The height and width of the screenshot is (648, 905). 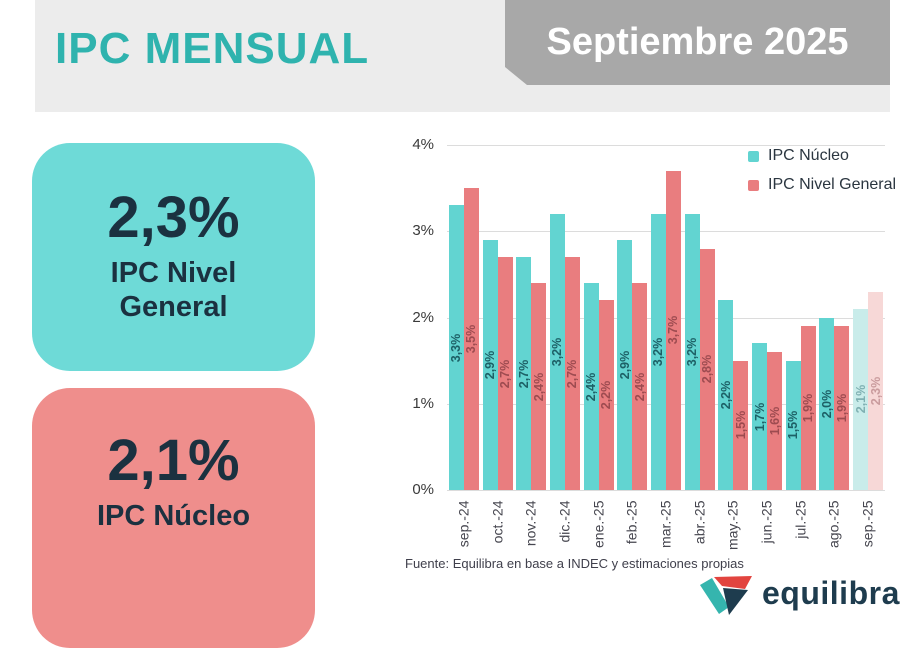 I want to click on chart-legend: IPC Núcleo IPC Nivel General, so click(x=822, y=176).